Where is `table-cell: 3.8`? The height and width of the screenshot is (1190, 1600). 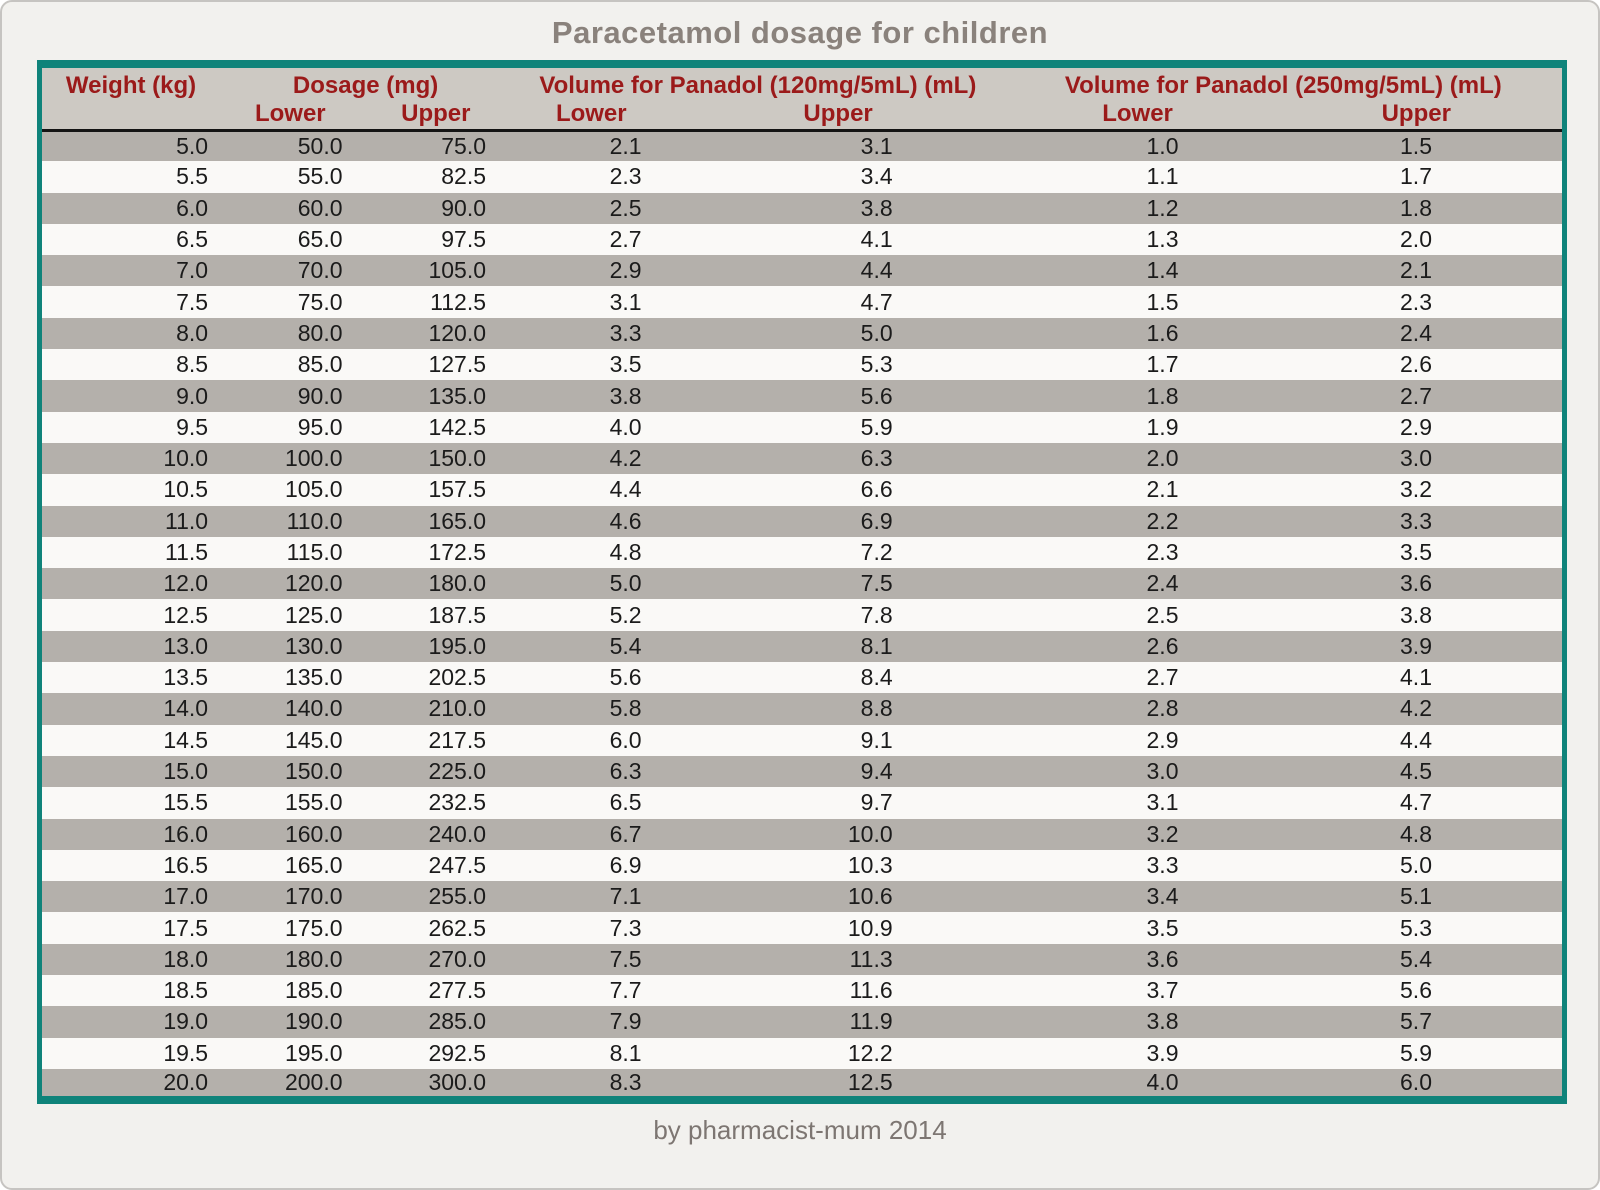
table-cell: 3.8 is located at coordinates (1416, 614).